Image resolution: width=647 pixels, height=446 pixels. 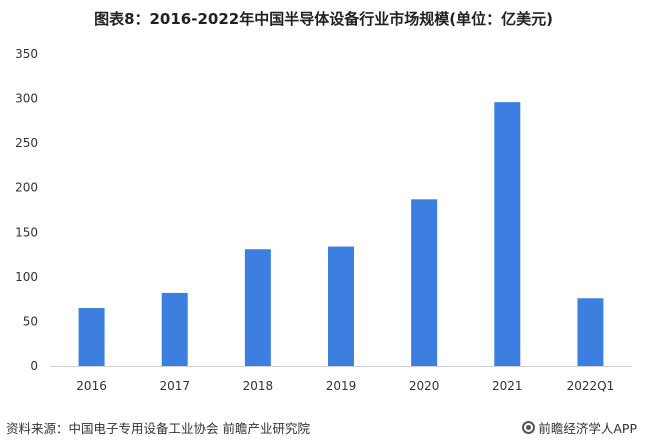 What do you see at coordinates (529, 427) in the screenshot?
I see `brand-logo-icon` at bounding box center [529, 427].